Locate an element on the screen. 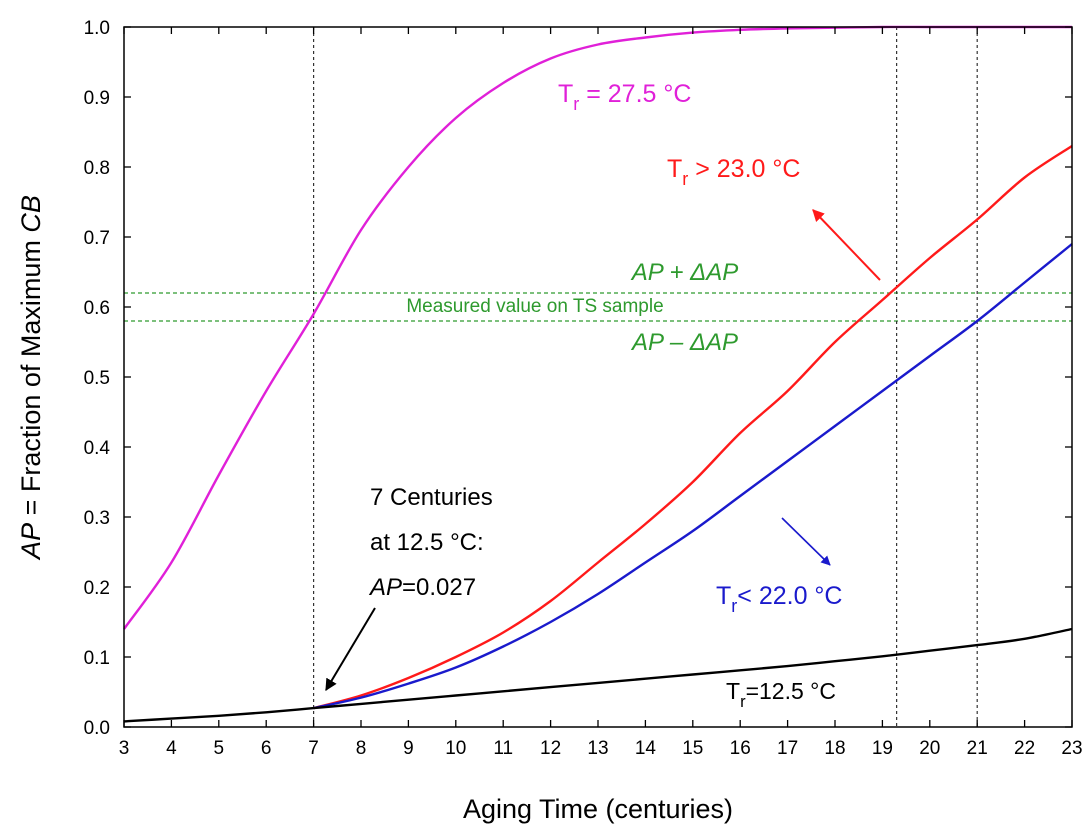 The width and height of the screenshot is (1092, 828). series-label-rest: = 27.5 °C is located at coordinates (635, 94).